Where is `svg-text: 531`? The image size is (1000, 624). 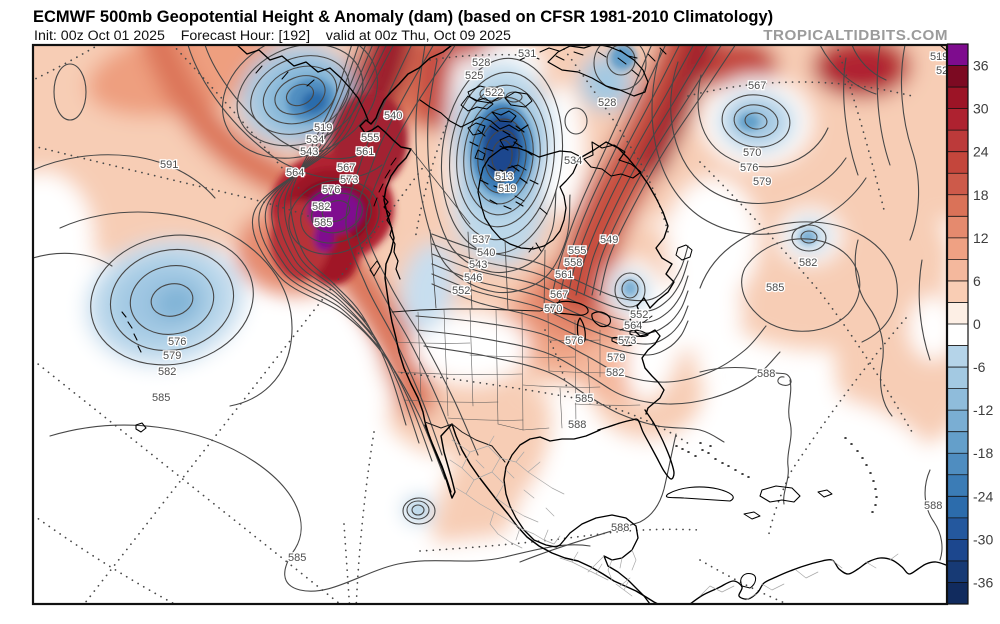 svg-text: 531 is located at coordinates (527, 54).